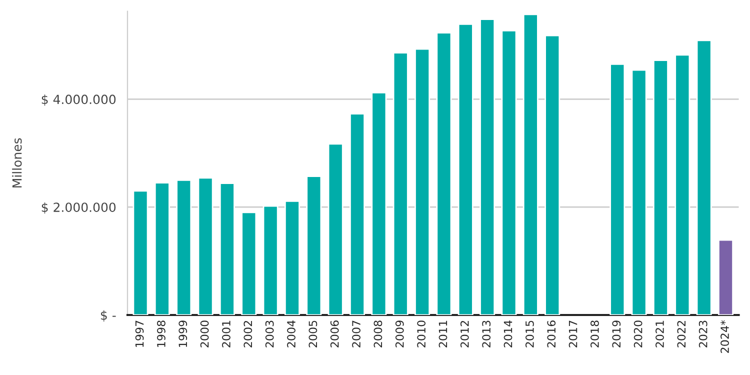 Image resolution: width=750 pixels, height=375 pixels. I want to click on x-tick-label: 2023, so click(703, 334).